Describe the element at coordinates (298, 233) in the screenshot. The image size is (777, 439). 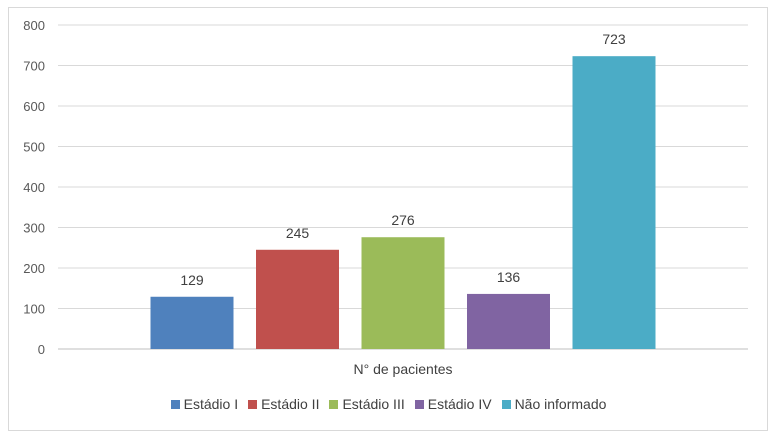
I see `data-label: 245` at that location.